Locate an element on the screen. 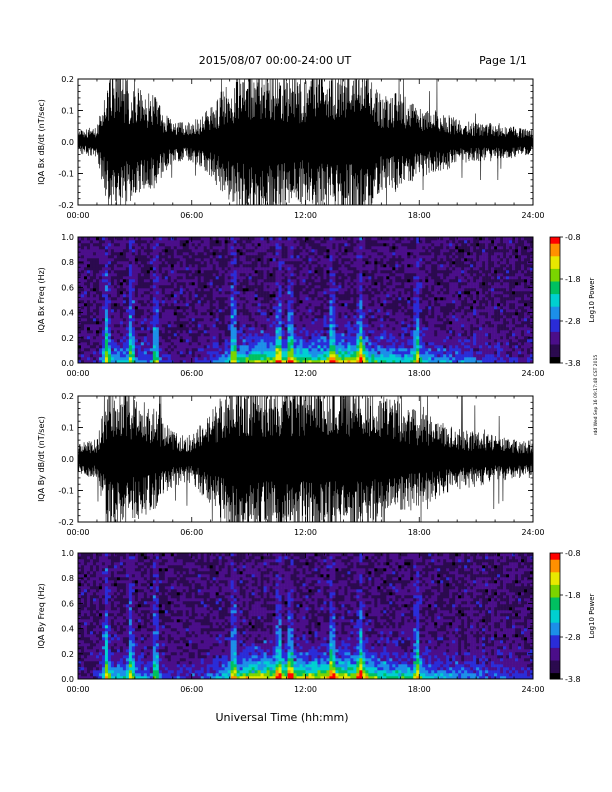  y-tick-label: 0.1 is located at coordinates (67, 111).